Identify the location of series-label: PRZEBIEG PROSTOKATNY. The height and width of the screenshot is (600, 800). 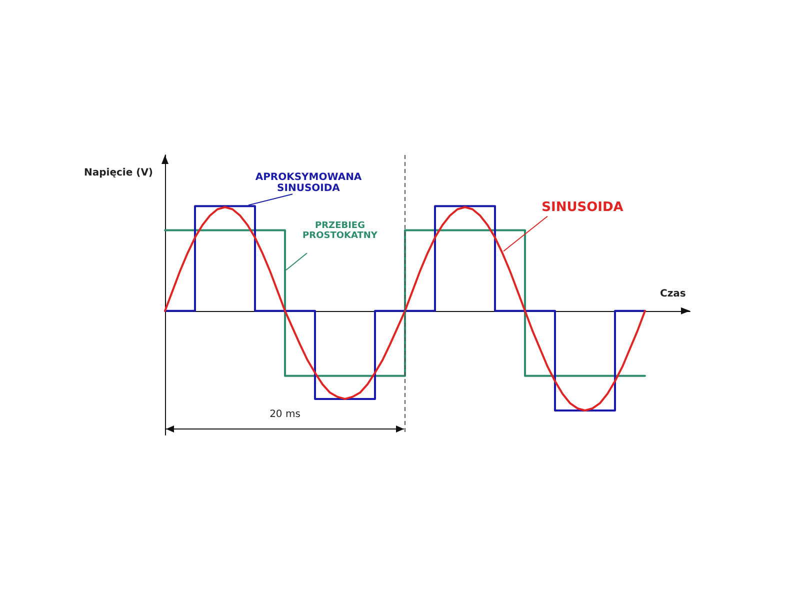
(340, 231).